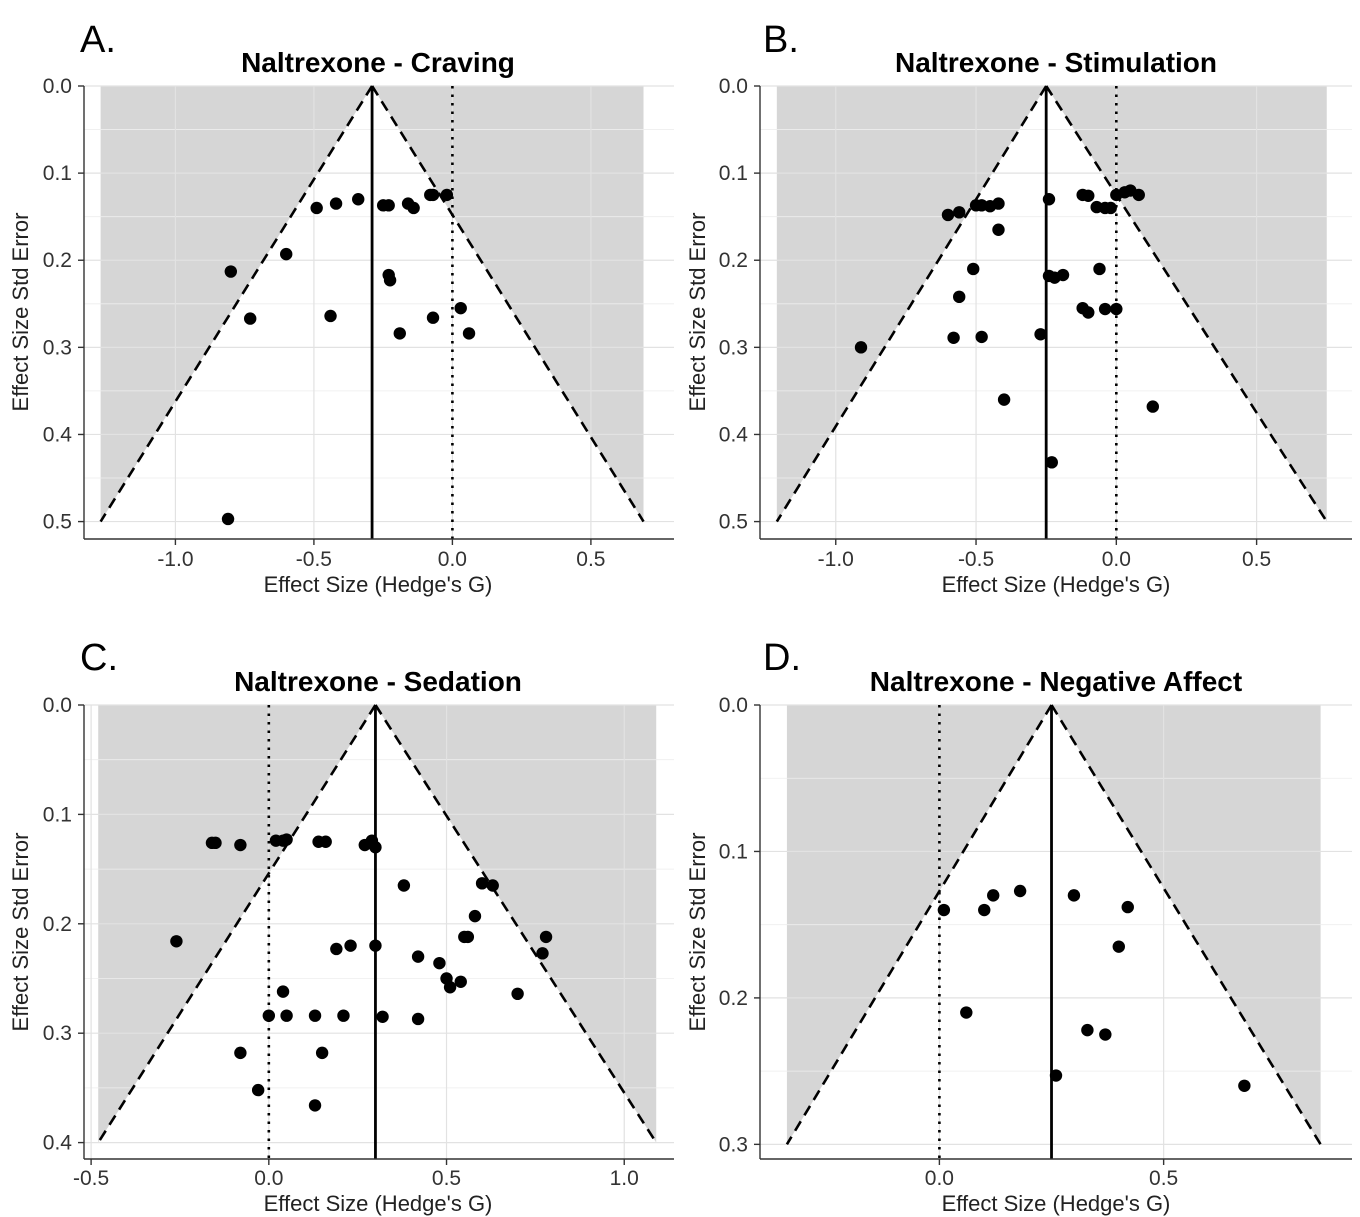 Image resolution: width=1360 pixels, height=1217 pixels. Describe the element at coordinates (268, 1178) in the screenshot. I see `panel-c-xtick-label-0: 0.0` at that location.